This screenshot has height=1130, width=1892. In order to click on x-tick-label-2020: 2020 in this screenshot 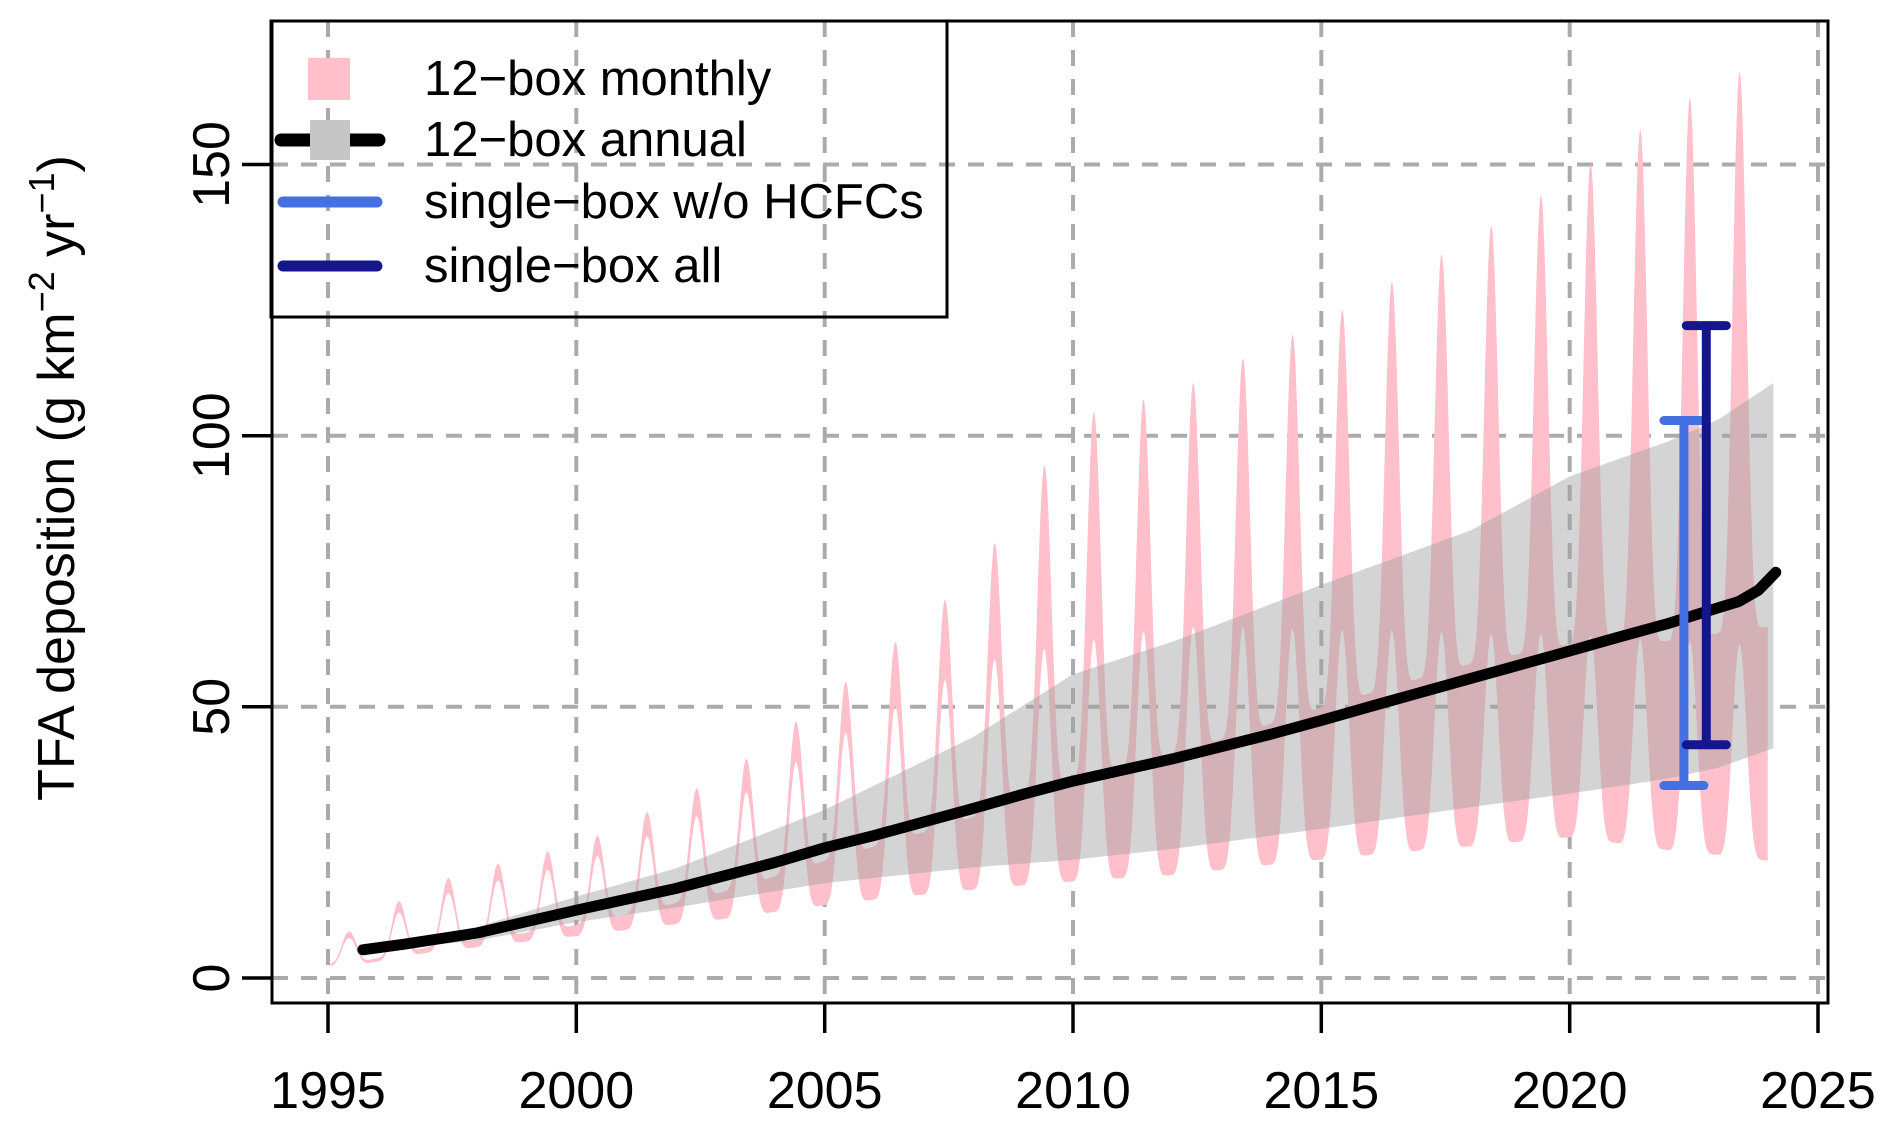, I will do `click(1570, 1091)`.